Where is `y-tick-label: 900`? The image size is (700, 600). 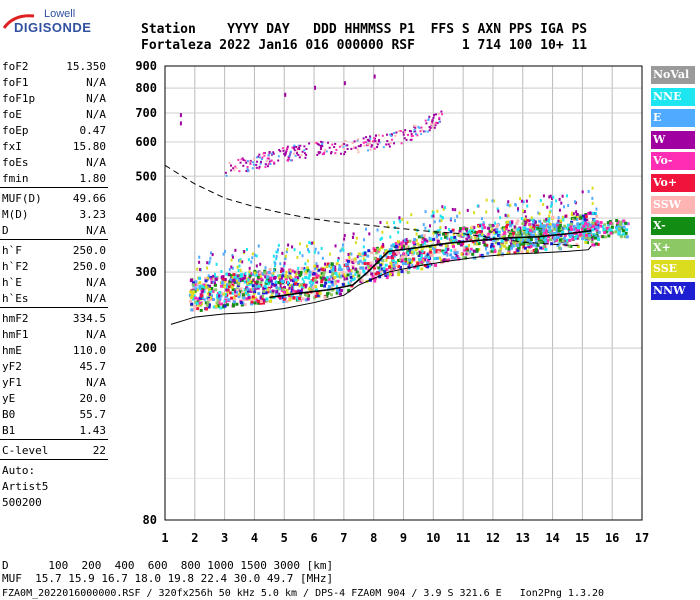 y-tick-label: 900 is located at coordinates (146, 66).